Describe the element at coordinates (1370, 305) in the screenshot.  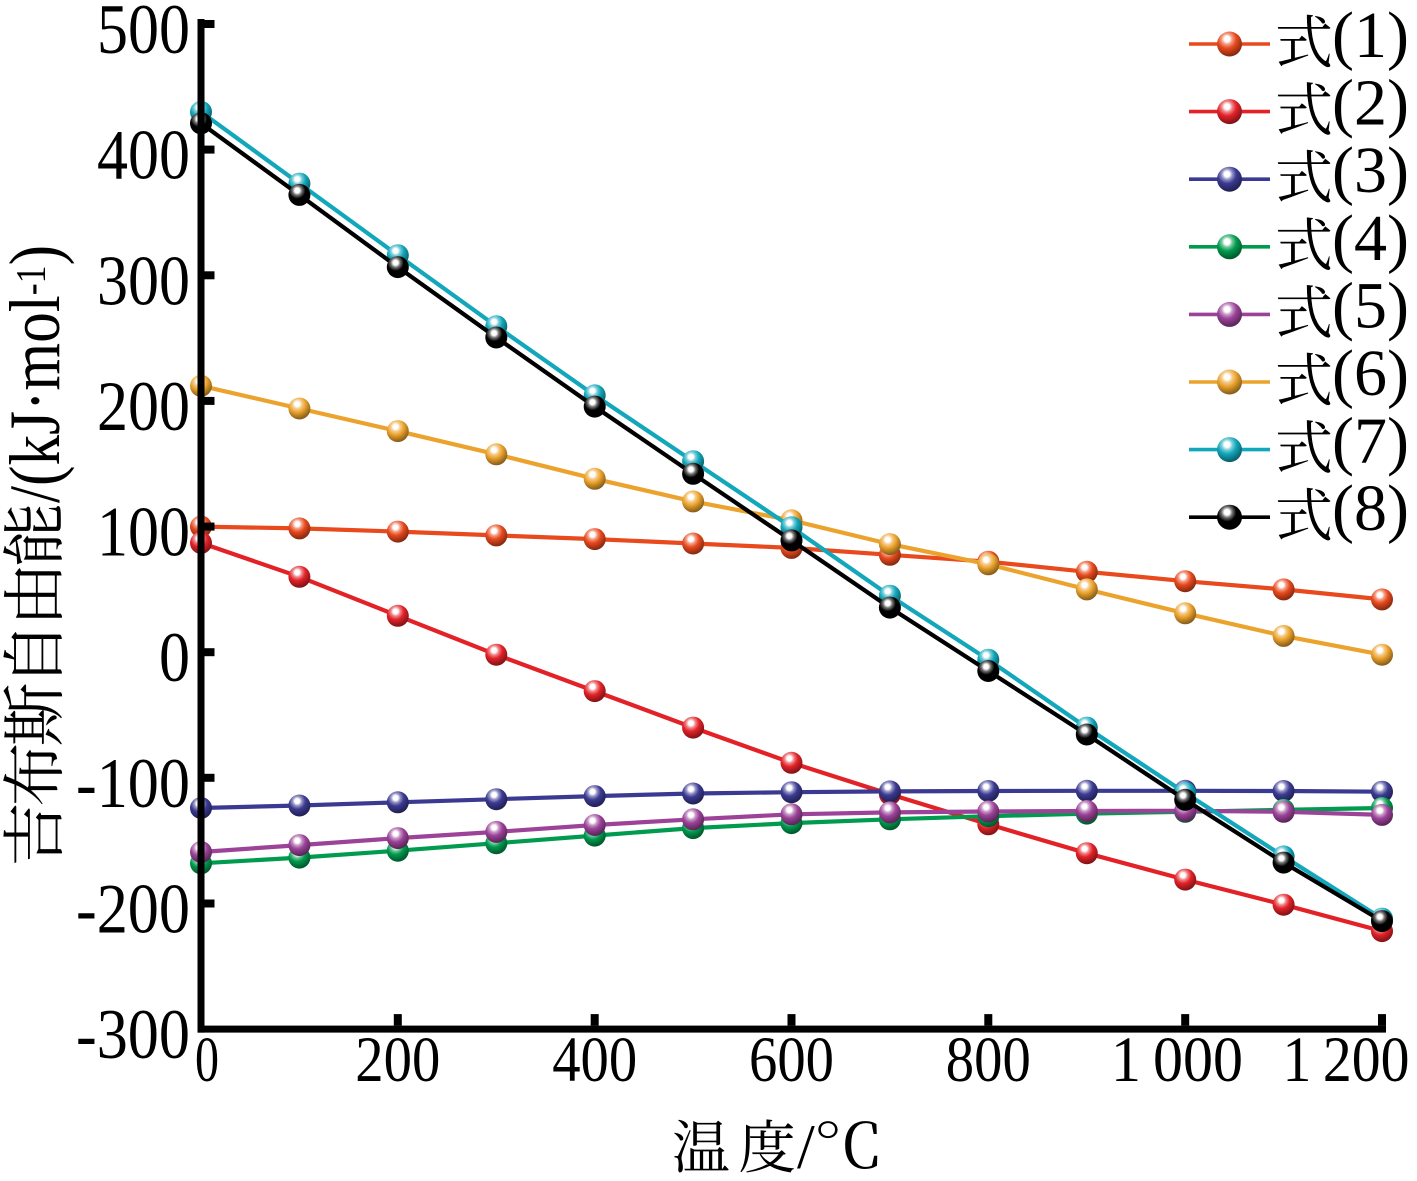
I see `svg-text: (5)` at that location.